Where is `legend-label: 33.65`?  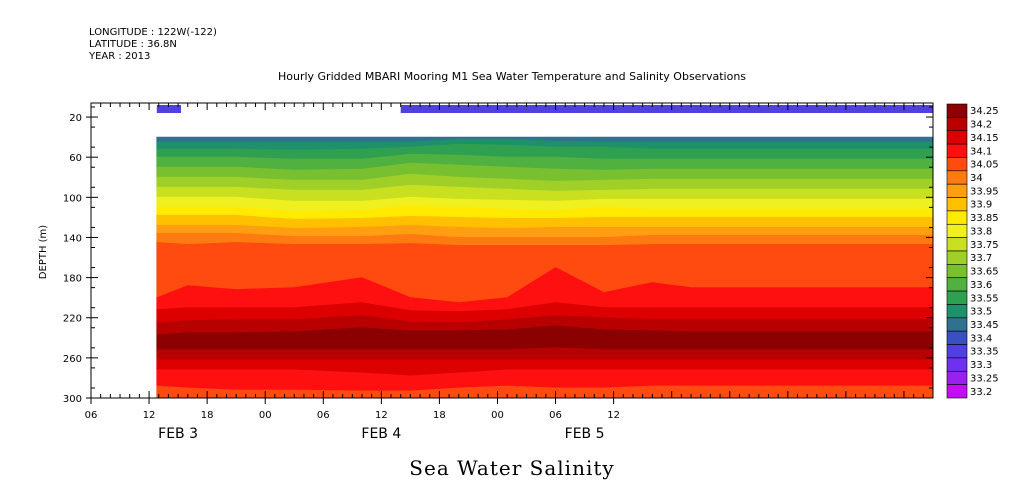
legend-label: 33.65 is located at coordinates (984, 272).